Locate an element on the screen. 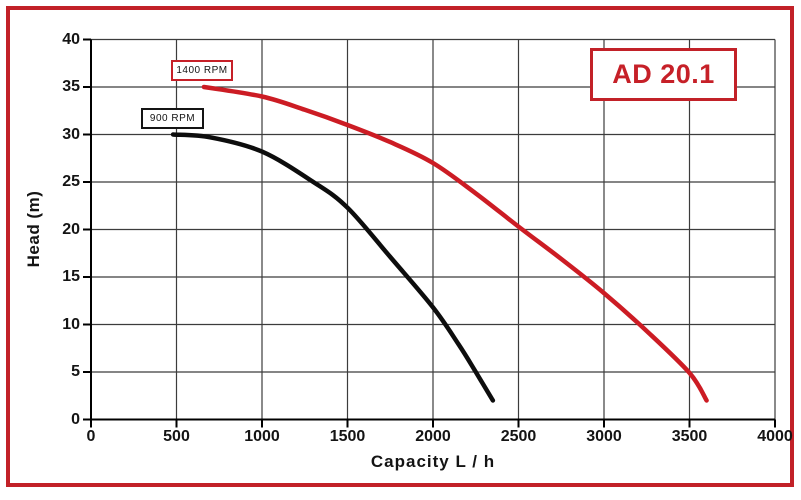 This screenshot has width=801, height=500. model-badge: AD 20.1 is located at coordinates (663, 74).